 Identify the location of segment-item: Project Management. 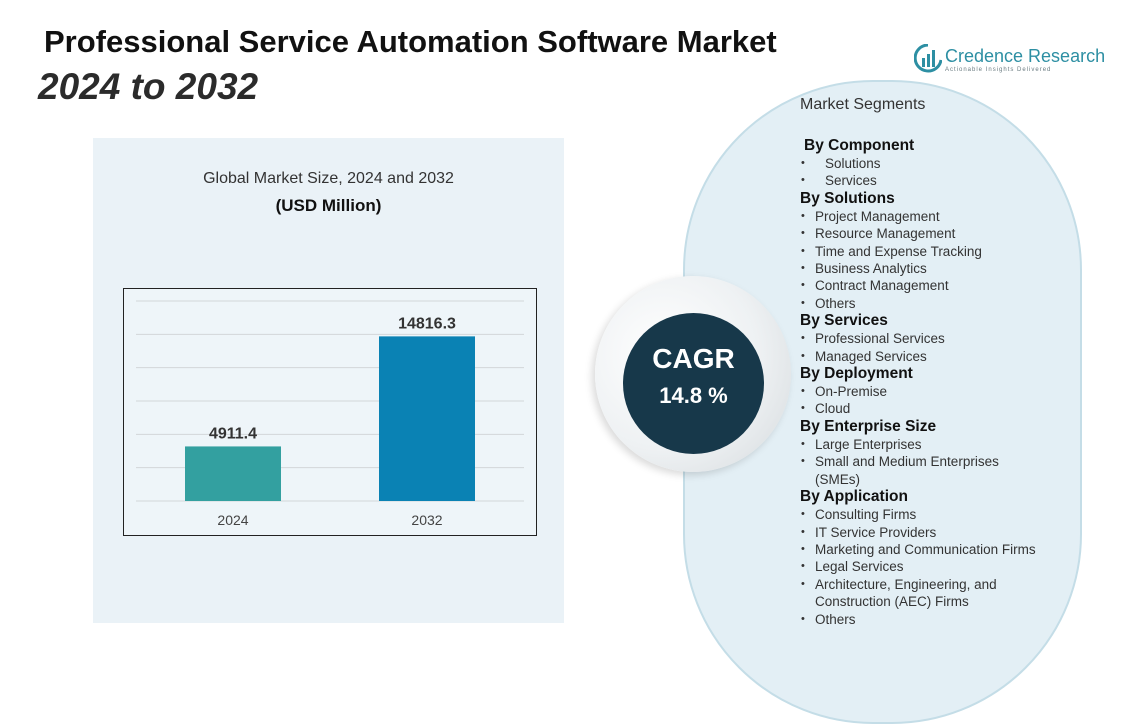
(920, 217).